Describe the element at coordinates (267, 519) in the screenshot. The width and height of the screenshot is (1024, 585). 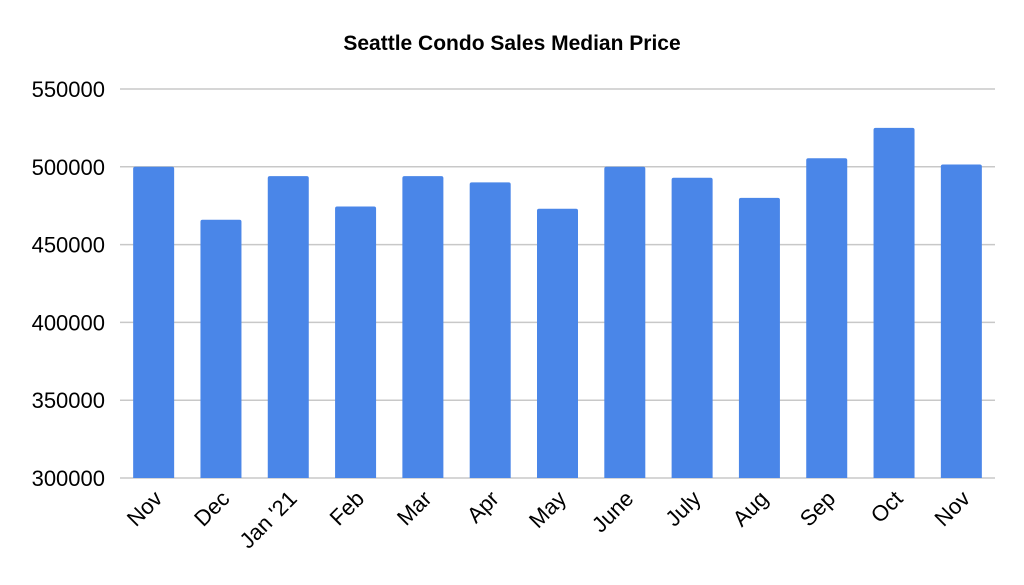
I see `x-tick-label: Jan '21` at that location.